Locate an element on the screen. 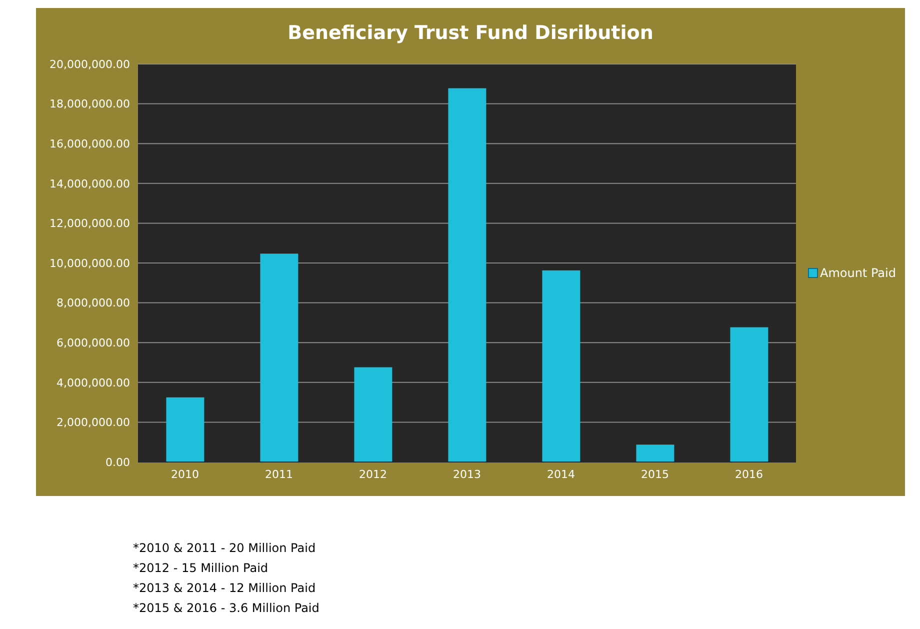 This screenshot has height=629, width=920. x-tick-label: 2010 is located at coordinates (185, 474).